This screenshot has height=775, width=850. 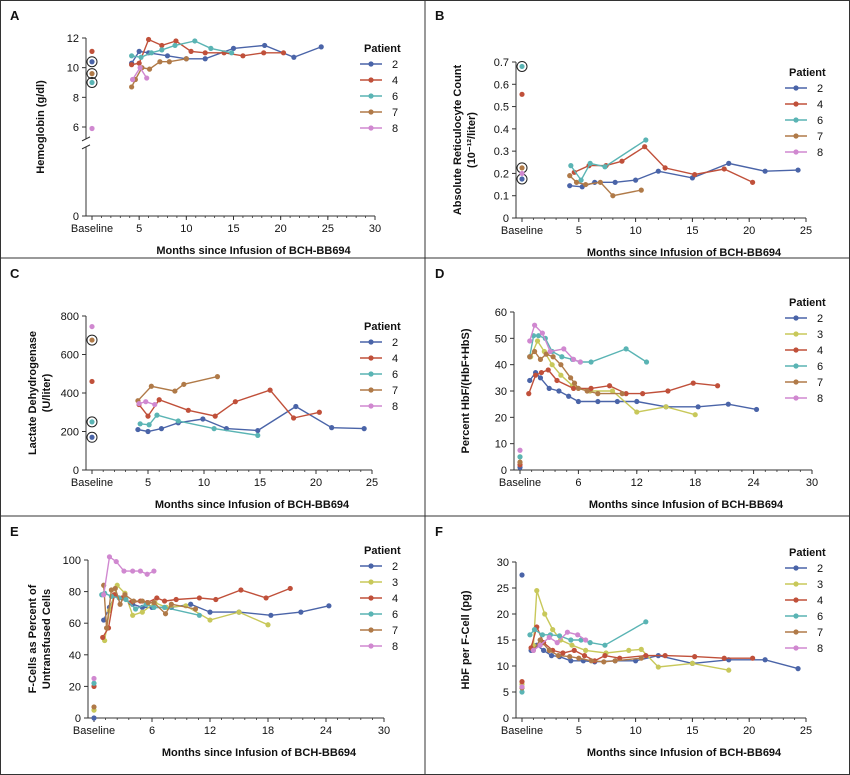 What do you see at coordinates (15, 273) in the screenshot?
I see `panel-letter: C` at bounding box center [15, 273].